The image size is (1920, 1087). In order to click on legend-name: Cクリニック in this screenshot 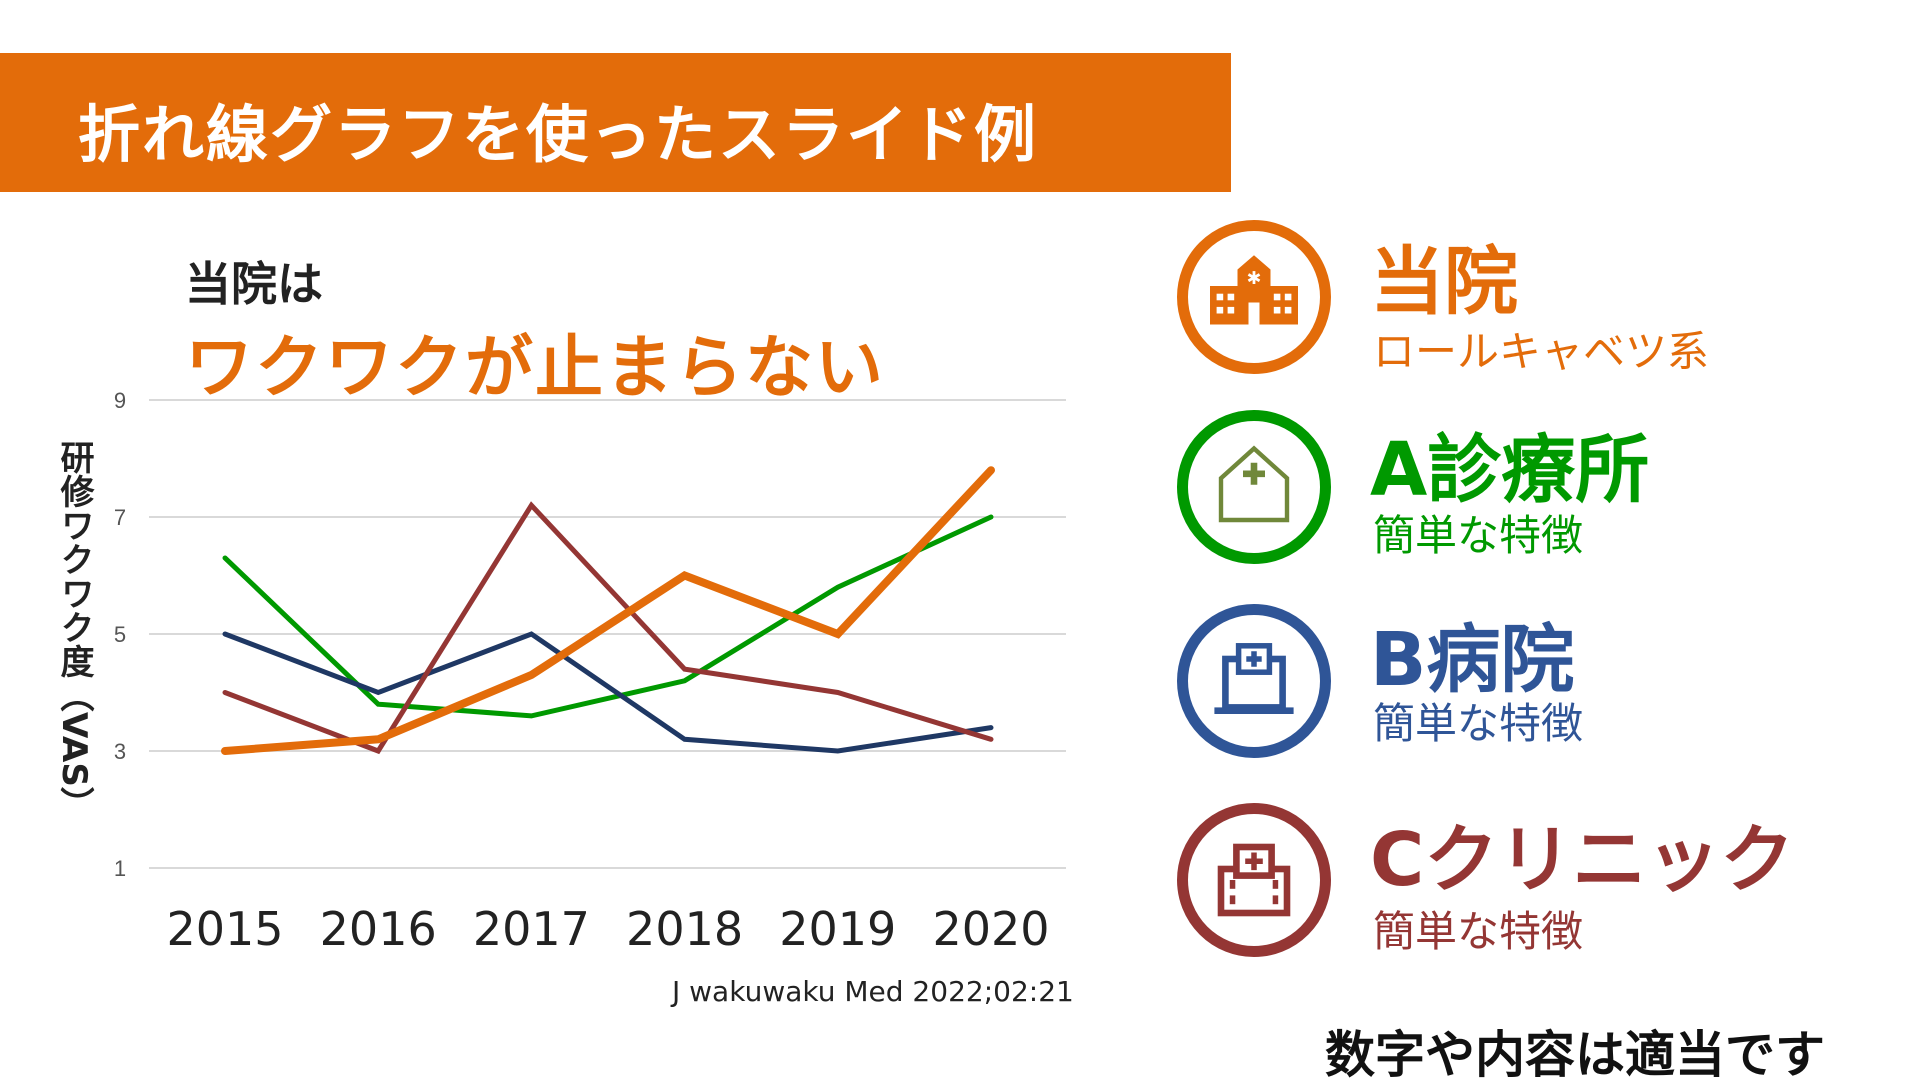, I will do `click(1582, 853)`.